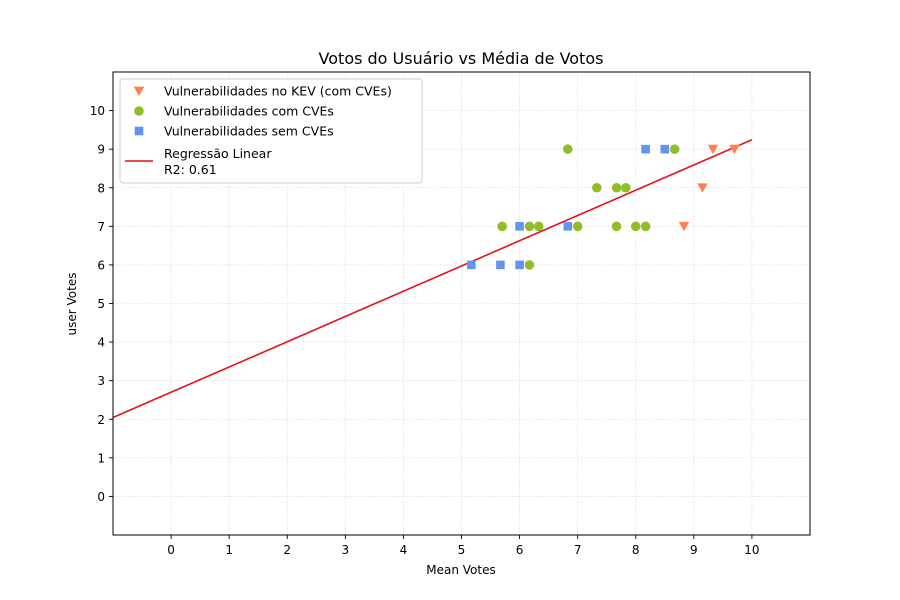  Describe the element at coordinates (101, 343) in the screenshot. I see `y-tick-label: 4` at that location.